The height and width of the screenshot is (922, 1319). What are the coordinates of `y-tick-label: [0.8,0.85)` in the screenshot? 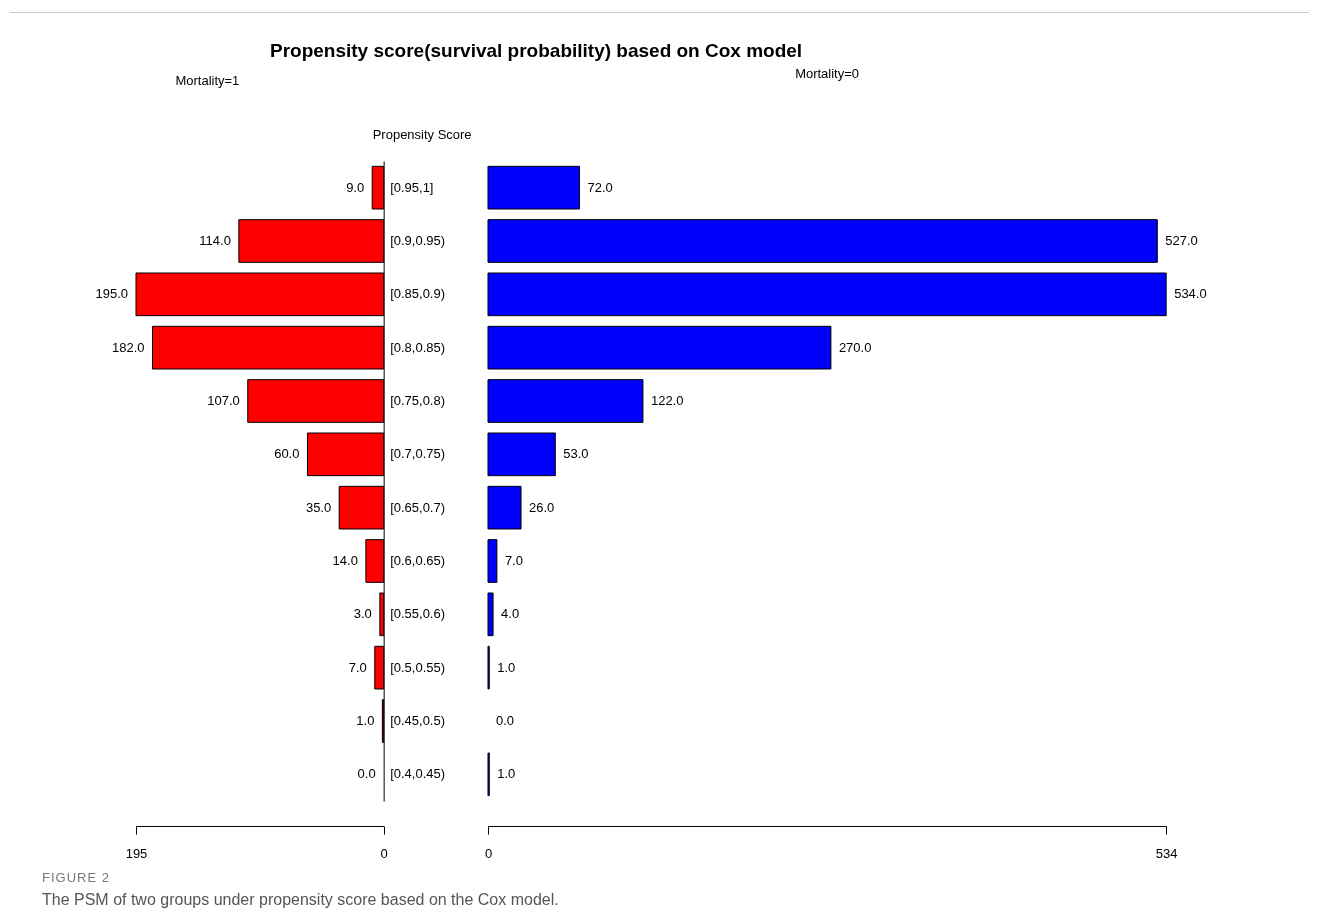 It's located at (418, 347).